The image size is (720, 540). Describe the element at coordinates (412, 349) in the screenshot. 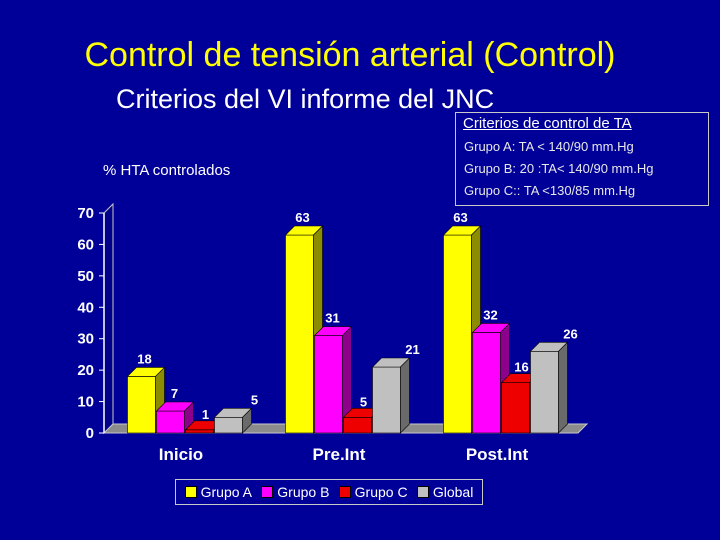

I see `data-label: 21` at that location.